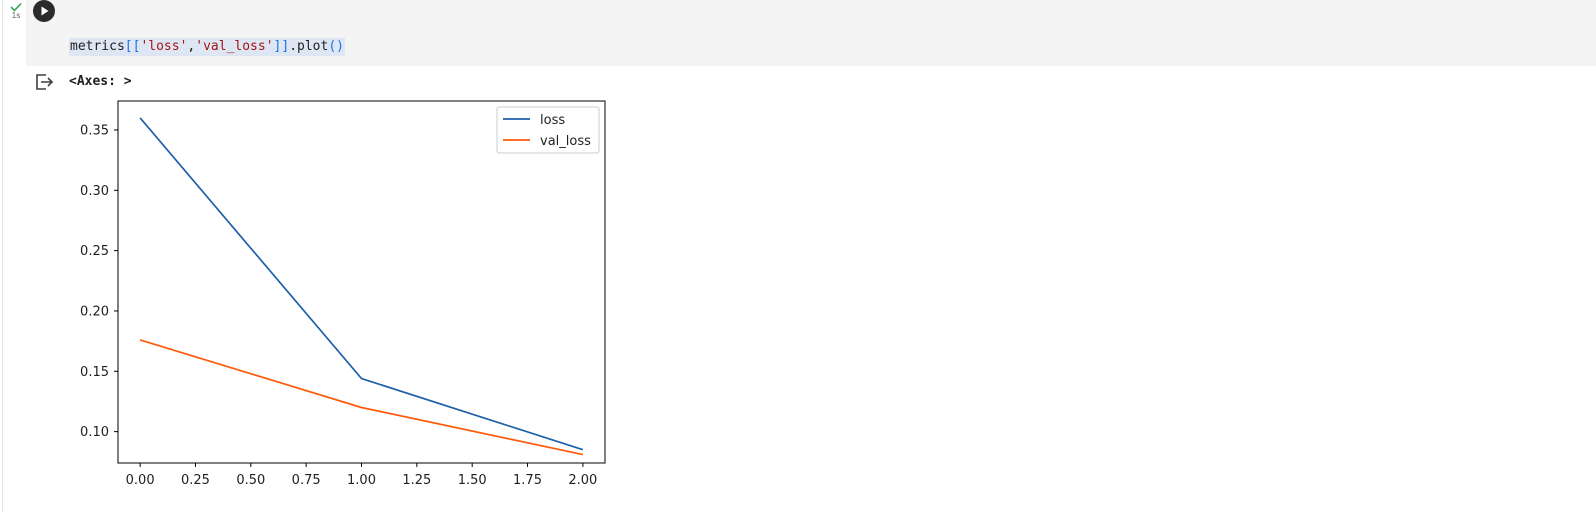  Describe the element at coordinates (472, 480) in the screenshot. I see `x-tick-label: 1.50` at that location.